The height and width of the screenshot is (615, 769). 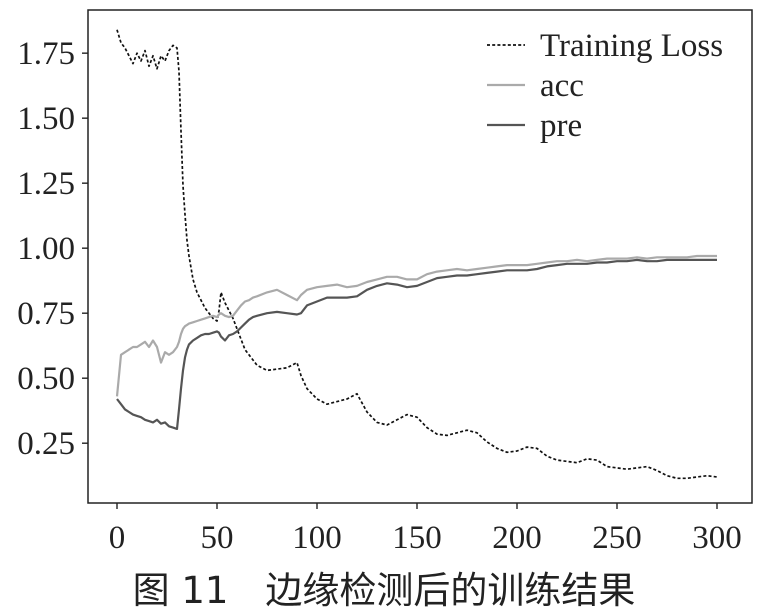 I want to click on legend-label-pre: pre, so click(x=561, y=126).